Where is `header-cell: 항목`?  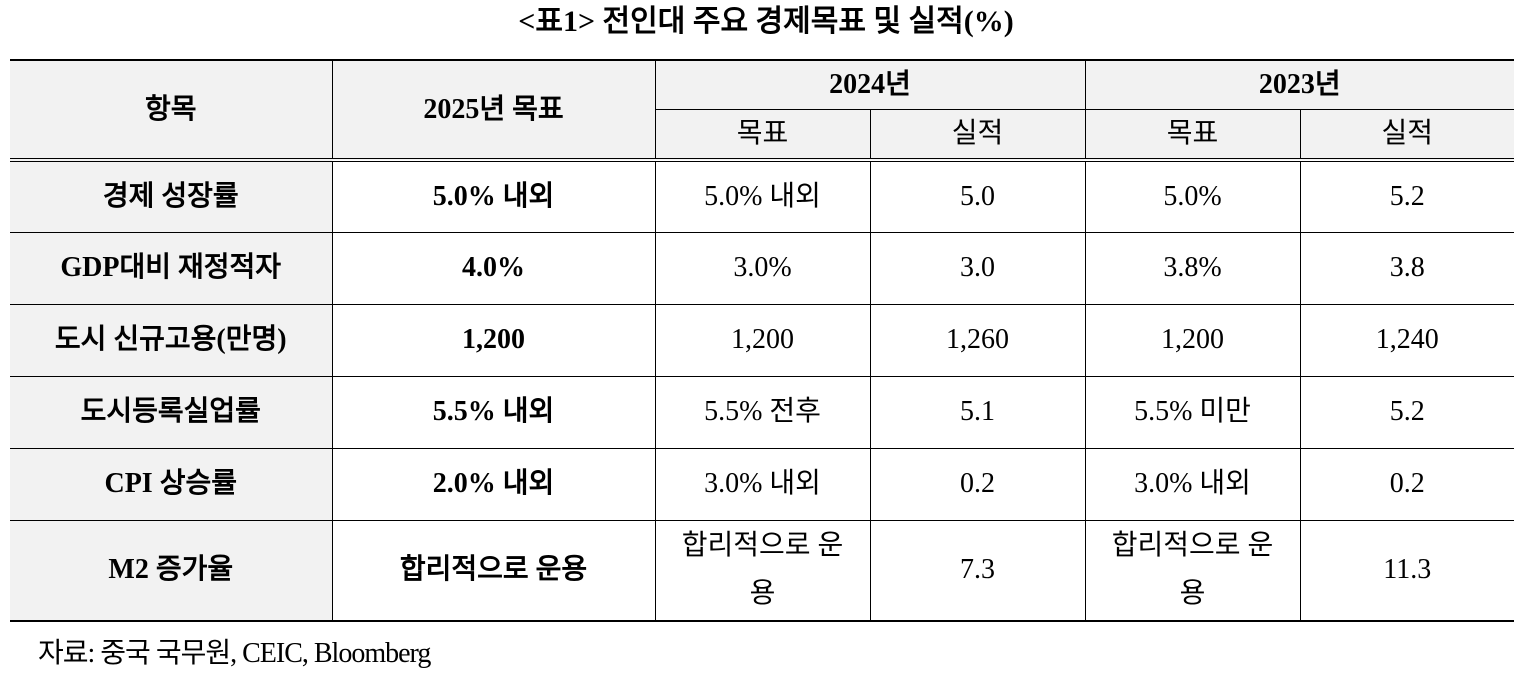 header-cell: 항목 is located at coordinates (171, 110).